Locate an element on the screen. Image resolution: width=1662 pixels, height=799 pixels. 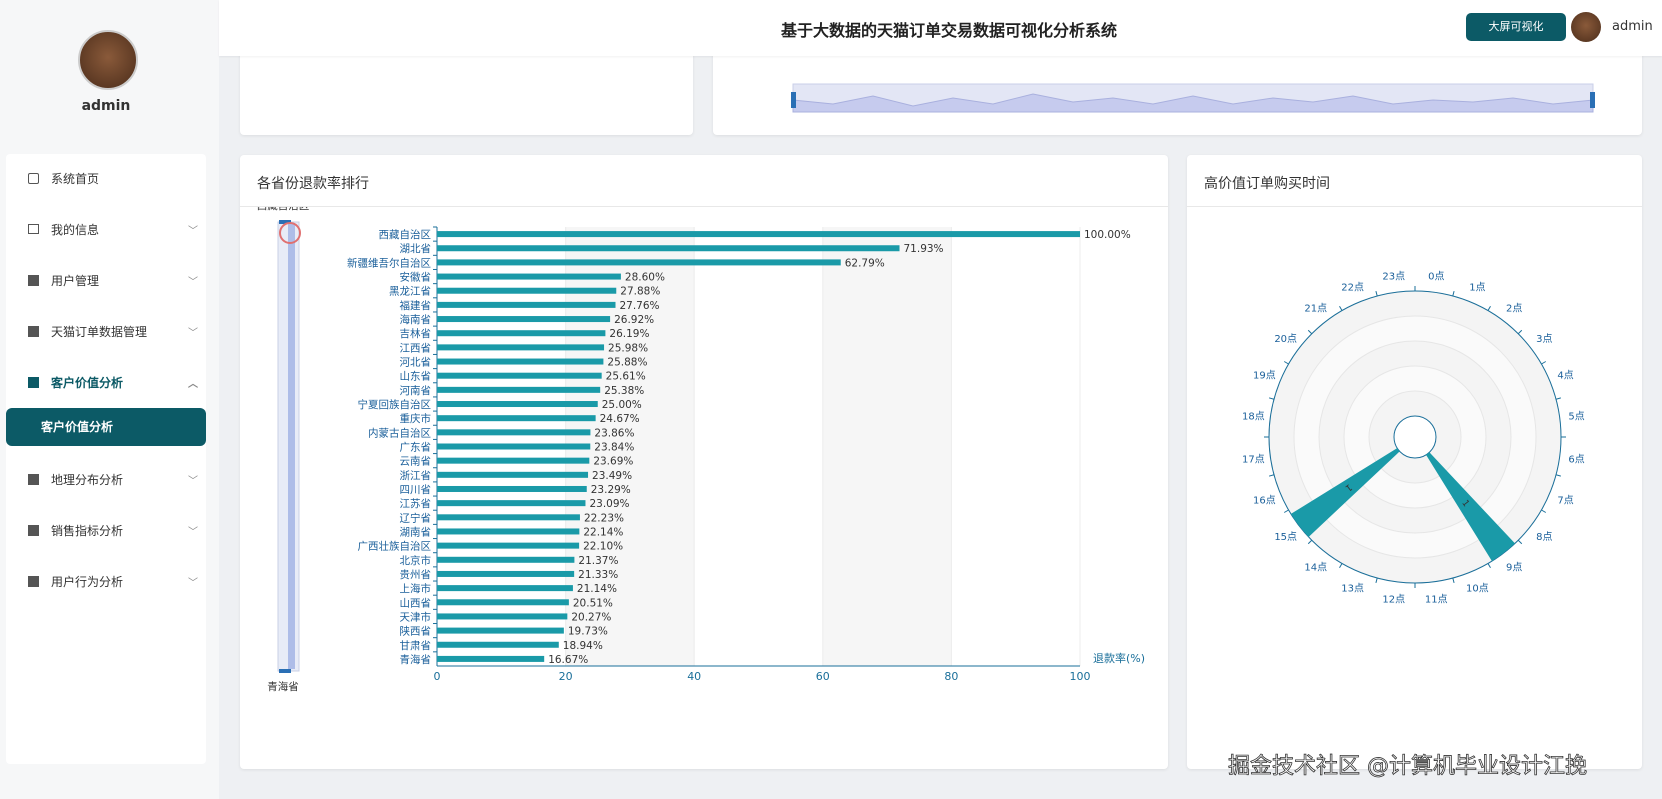
y-tick-label: 贵州省 is located at coordinates (416, 574).